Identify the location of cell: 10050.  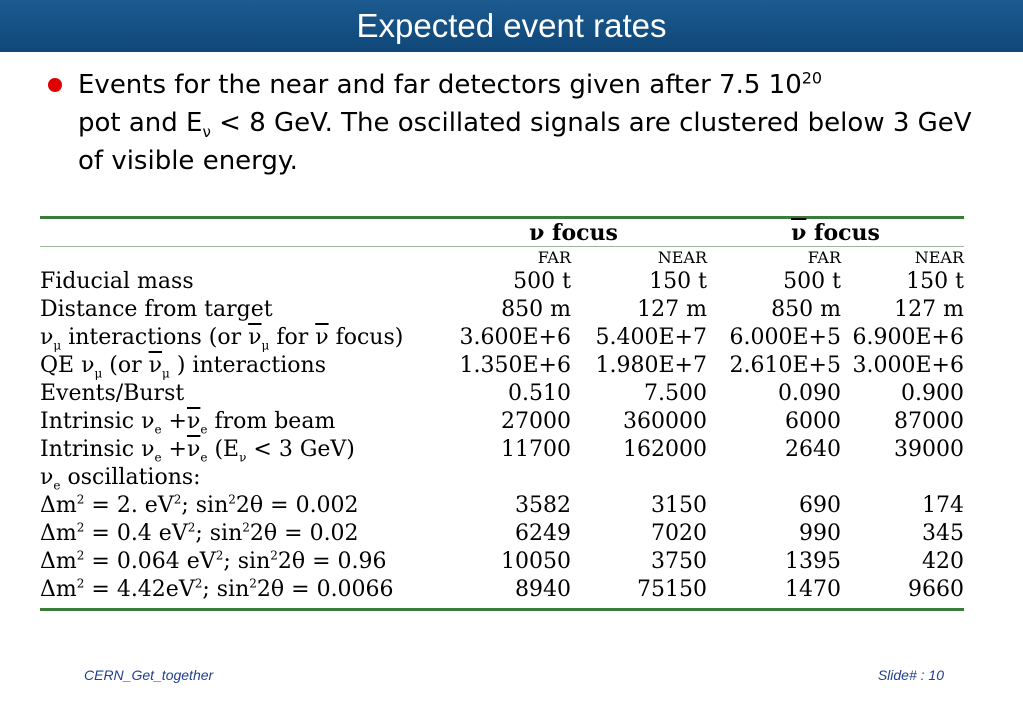
(536, 561).